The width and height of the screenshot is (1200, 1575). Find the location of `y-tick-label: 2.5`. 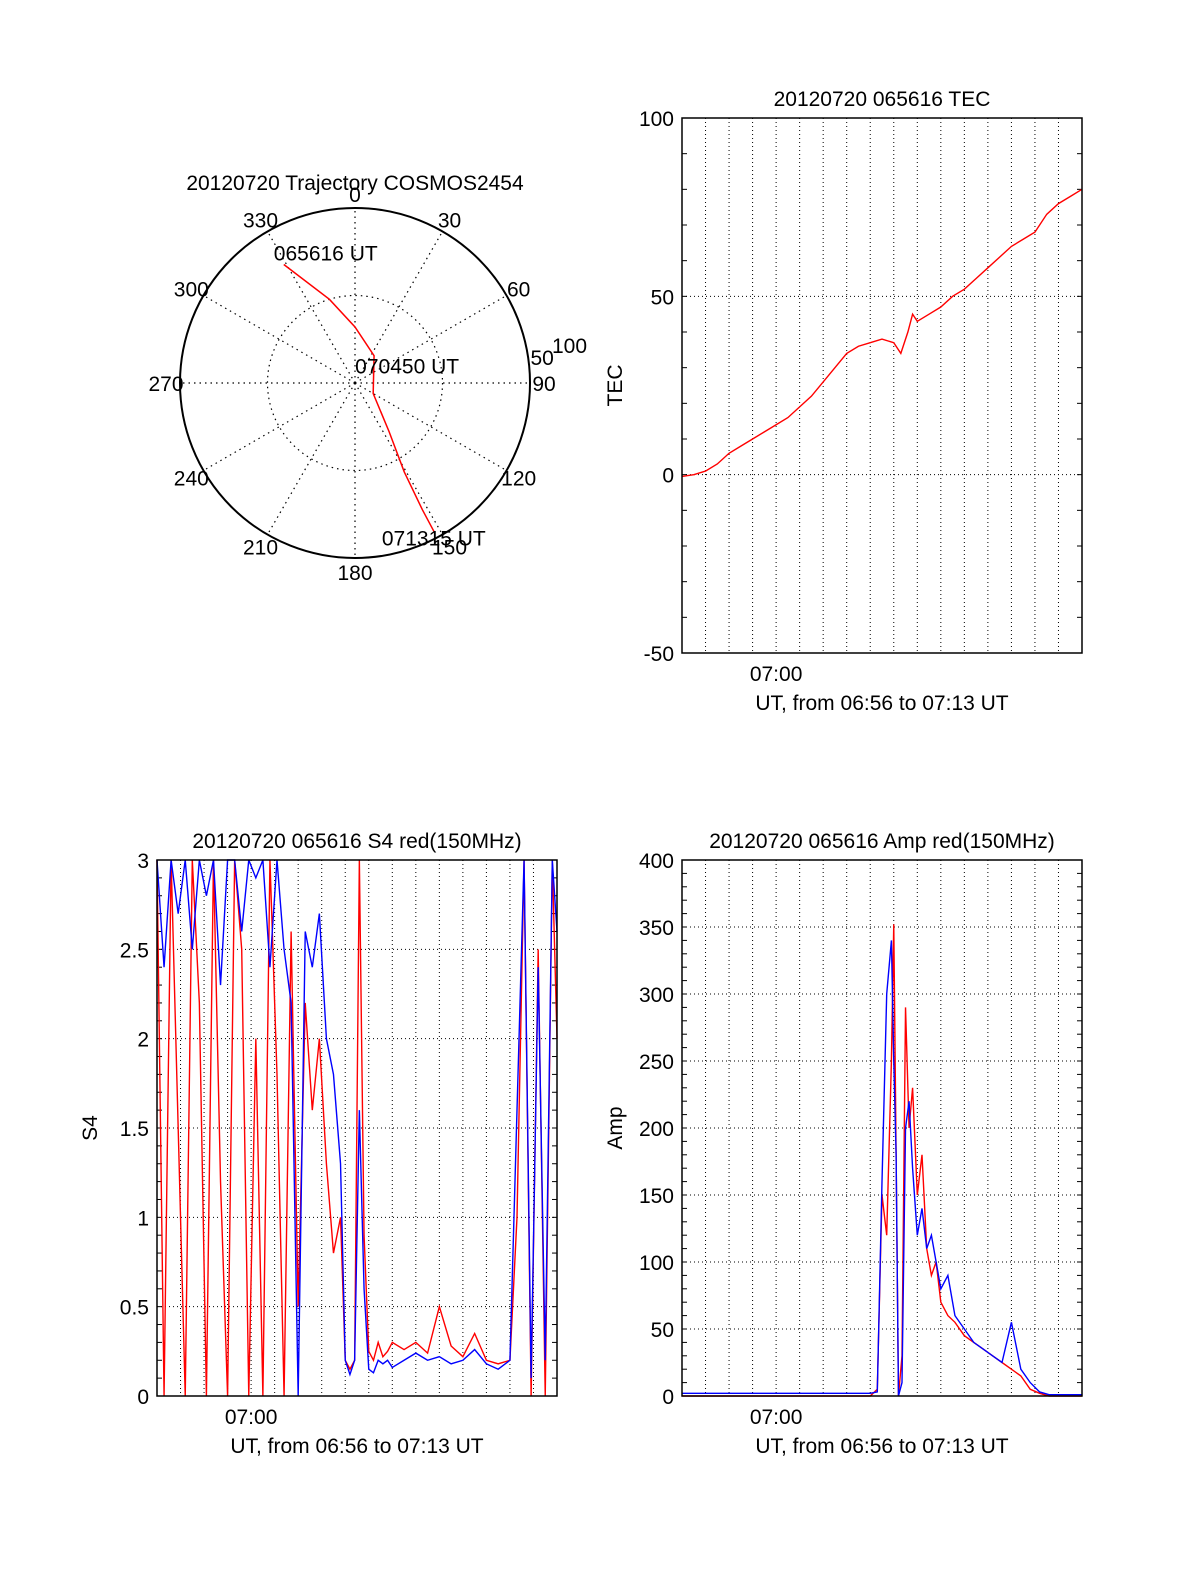

y-tick-label: 2.5 is located at coordinates (134, 950).